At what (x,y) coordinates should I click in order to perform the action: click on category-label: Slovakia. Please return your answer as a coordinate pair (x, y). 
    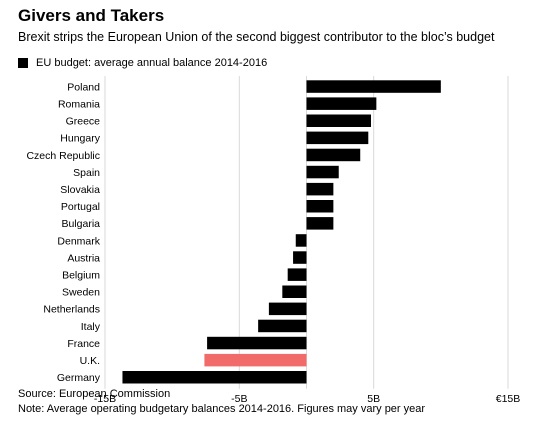
    Looking at the image, I should click on (80, 190).